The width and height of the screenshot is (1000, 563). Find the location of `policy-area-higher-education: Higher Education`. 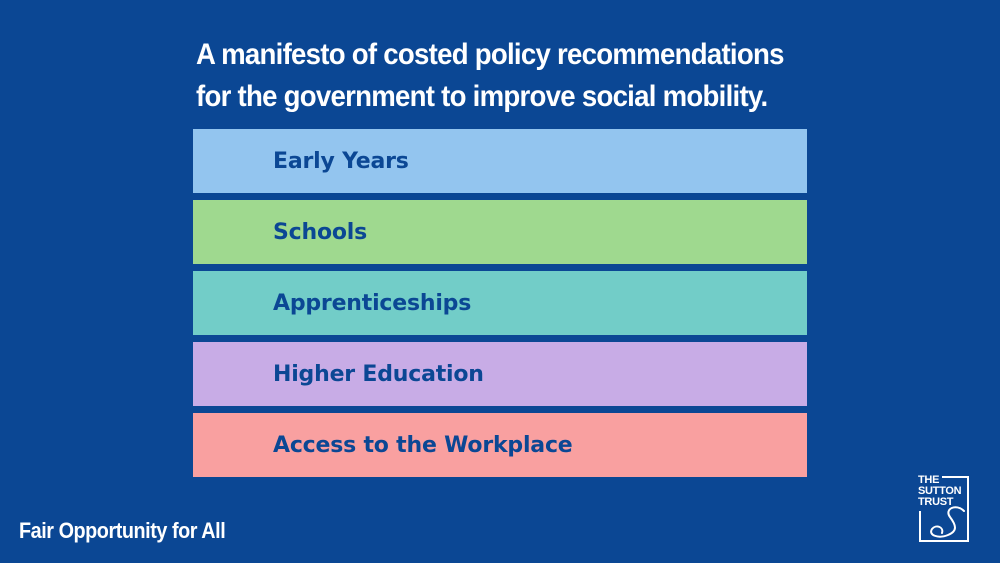

policy-area-higher-education: Higher Education is located at coordinates (500, 374).